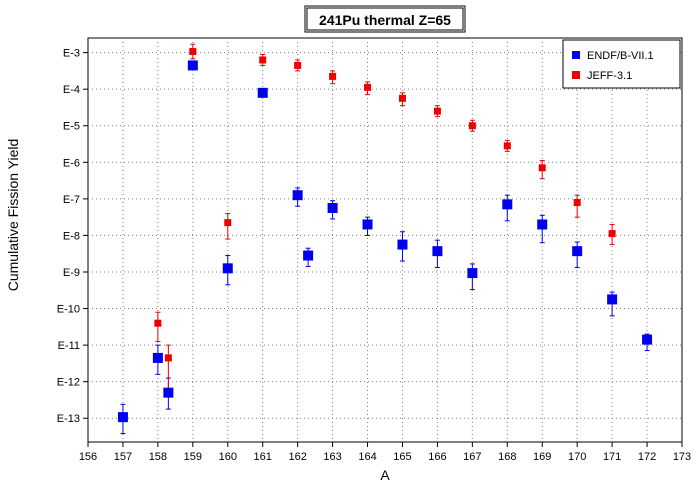  What do you see at coordinates (68, 310) in the screenshot?
I see `y-tick-label: E-10` at bounding box center [68, 310].